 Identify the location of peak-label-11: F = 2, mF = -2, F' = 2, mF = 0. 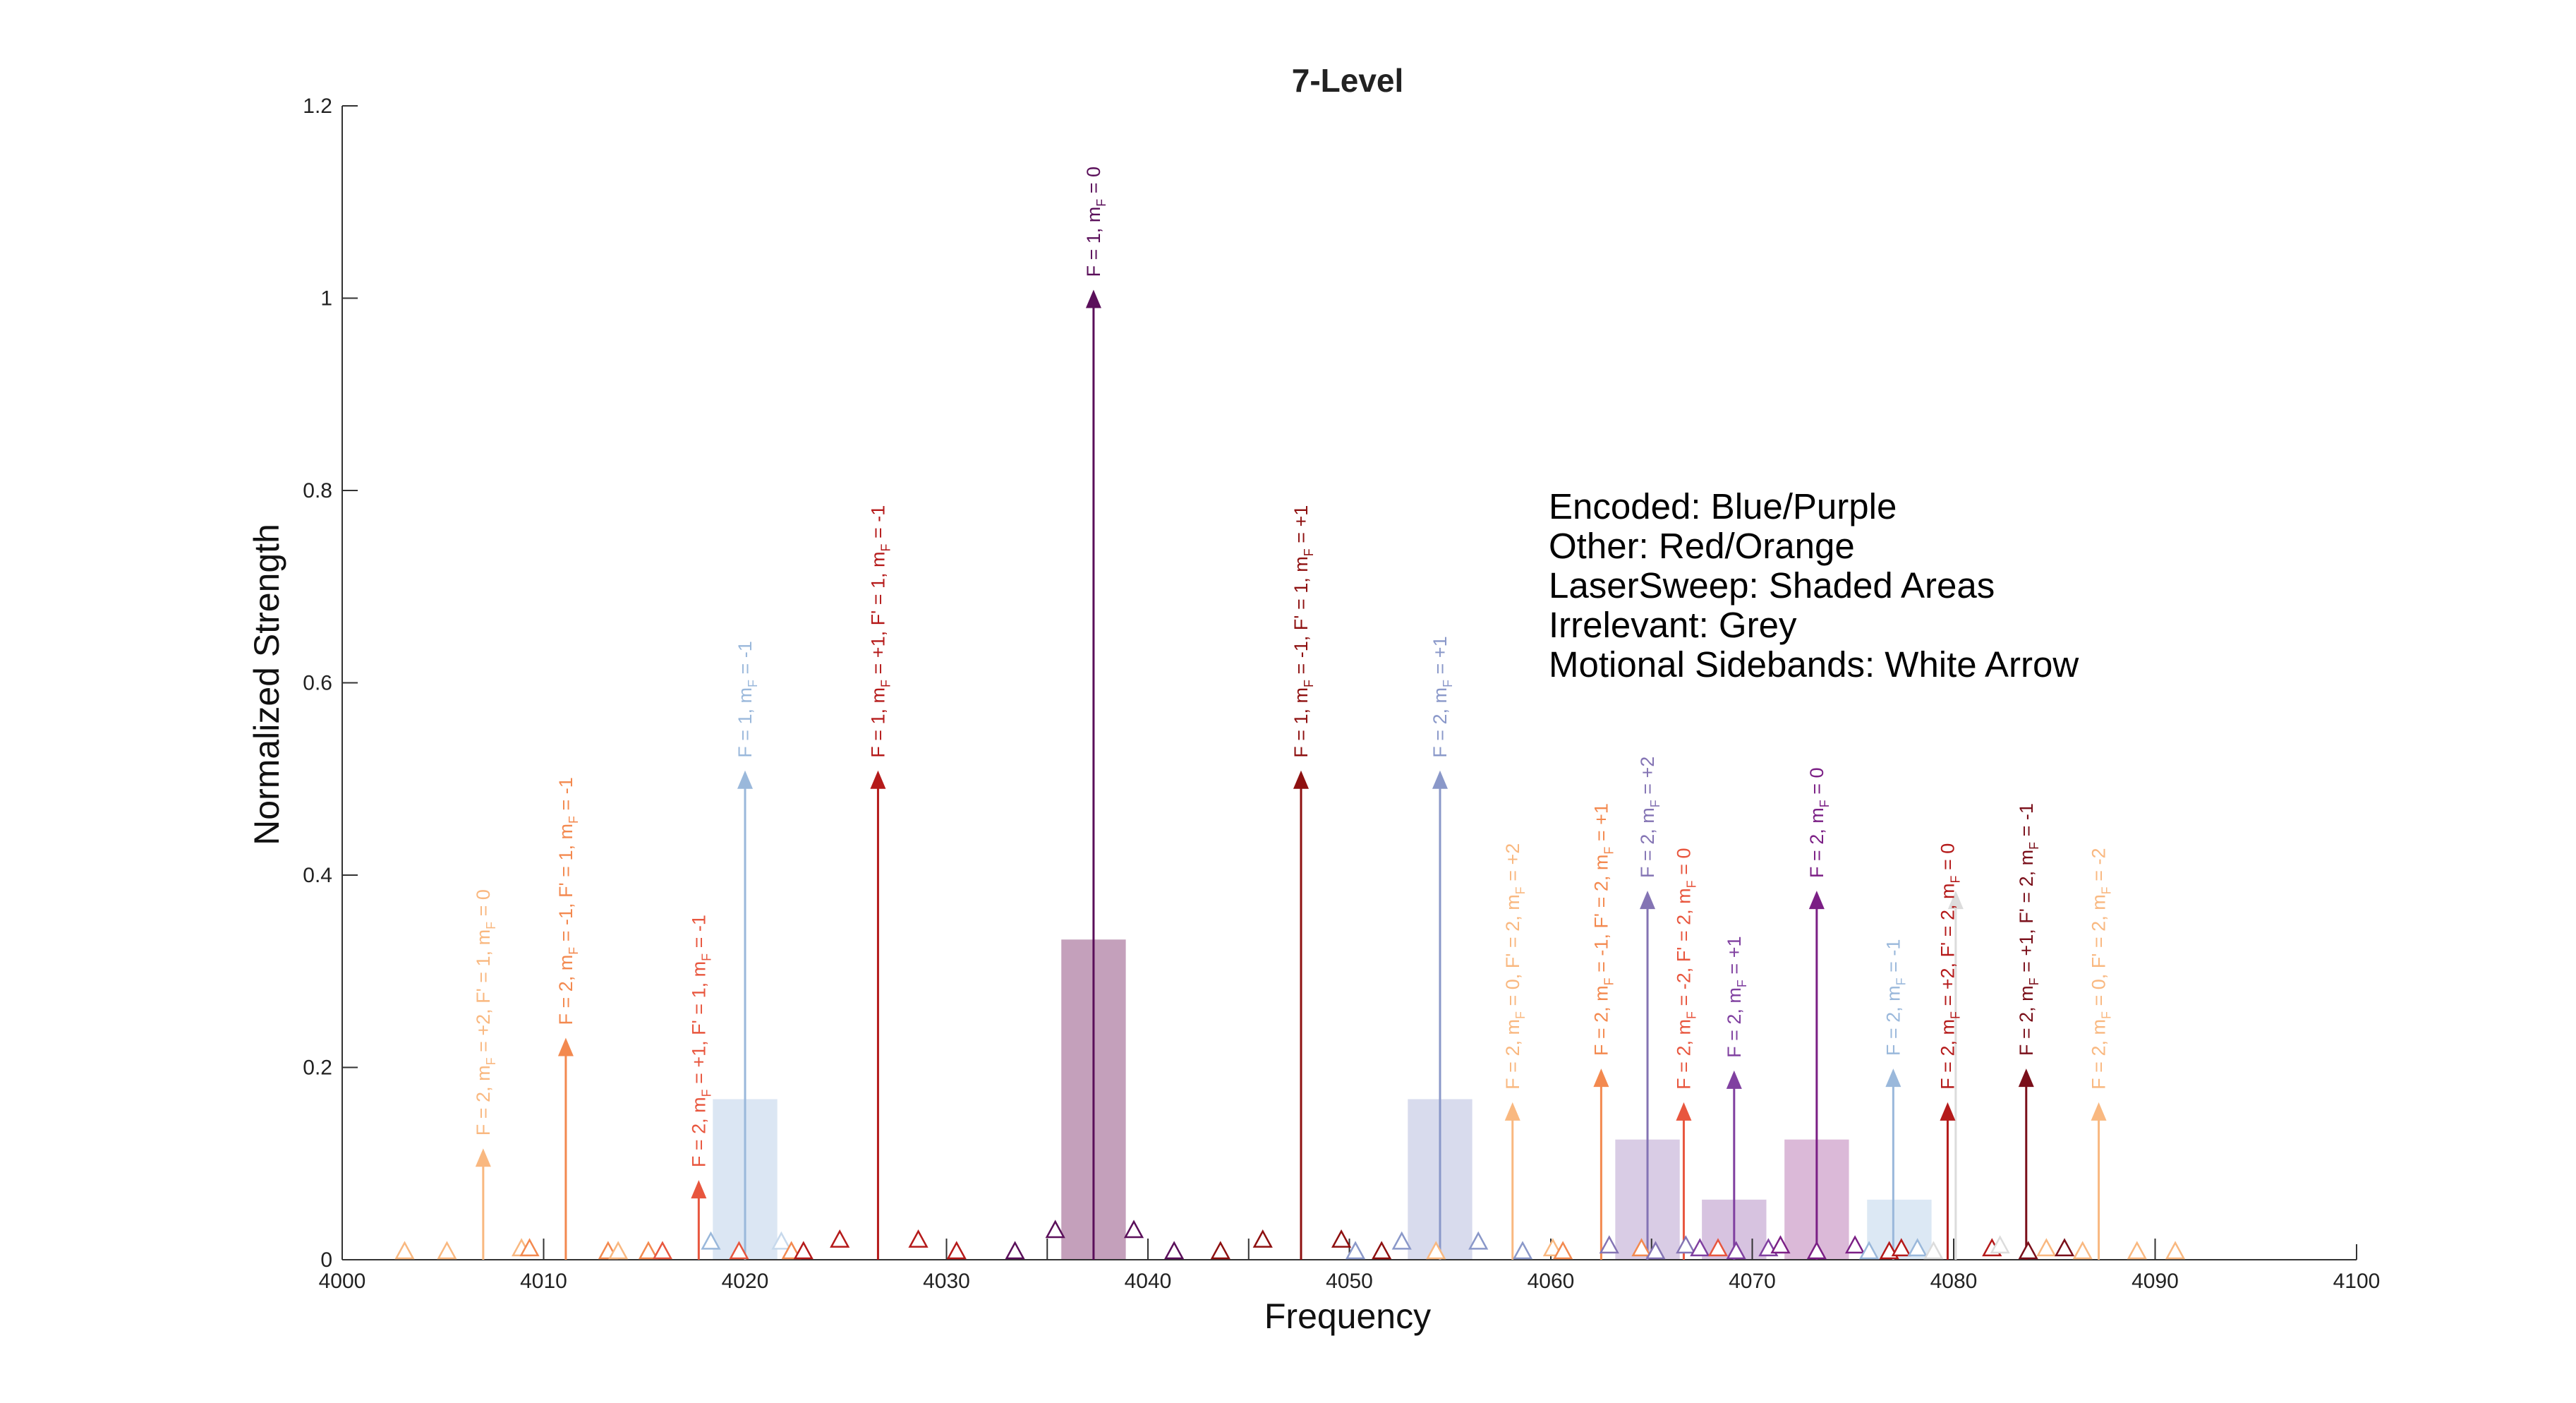
(1686, 969).